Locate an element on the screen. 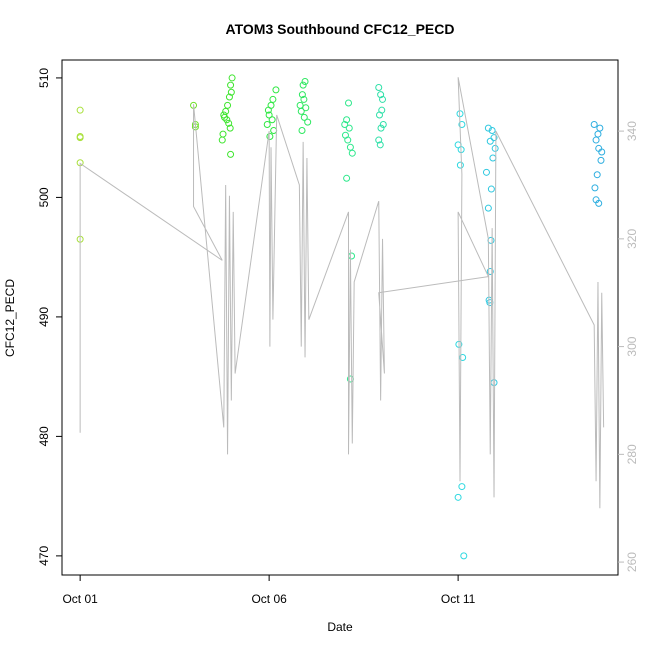 The height and width of the screenshot is (655, 650). y-tick-label: 470 is located at coordinates (44, 556).